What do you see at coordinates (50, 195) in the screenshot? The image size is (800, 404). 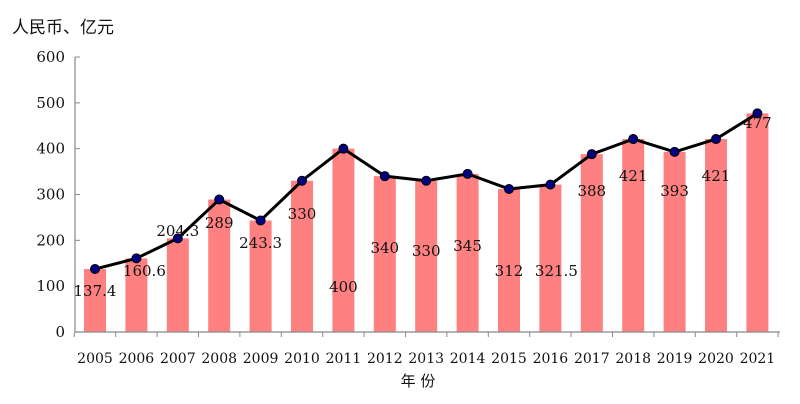 I see `y-tick-label: 300` at bounding box center [50, 195].